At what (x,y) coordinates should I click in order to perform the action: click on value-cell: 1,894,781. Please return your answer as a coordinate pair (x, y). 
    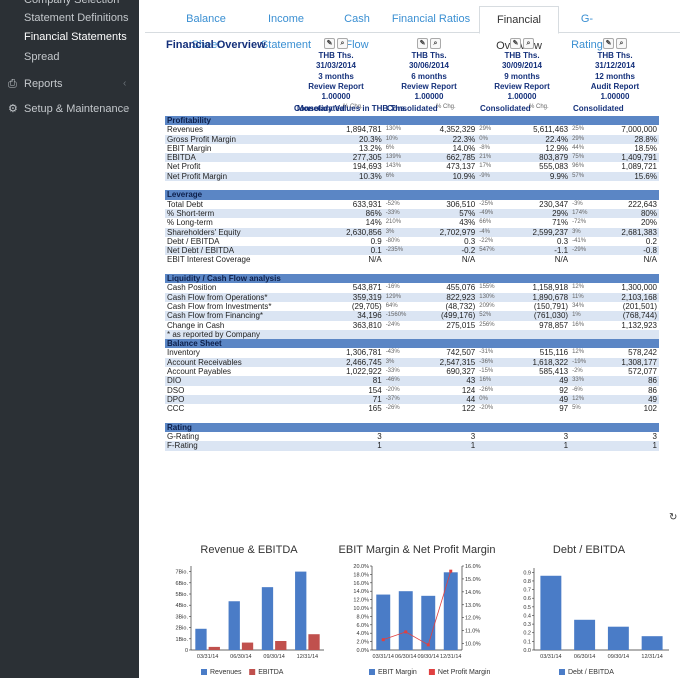
    Looking at the image, I should click on (364, 130).